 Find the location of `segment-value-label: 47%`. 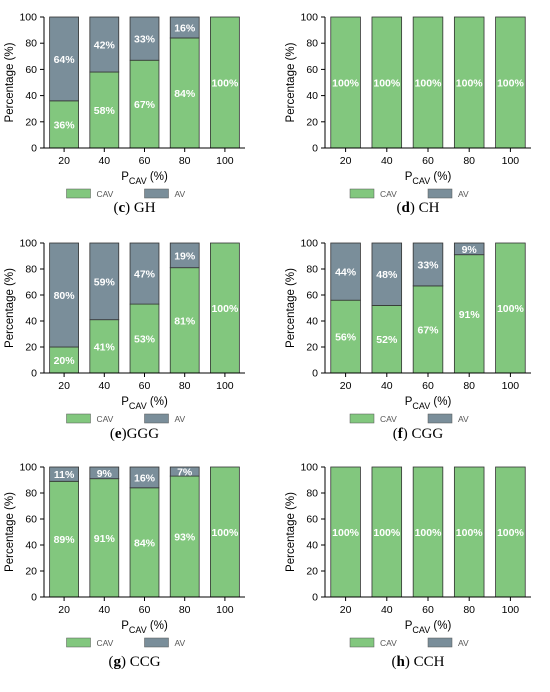

segment-value-label: 47% is located at coordinates (145, 275).